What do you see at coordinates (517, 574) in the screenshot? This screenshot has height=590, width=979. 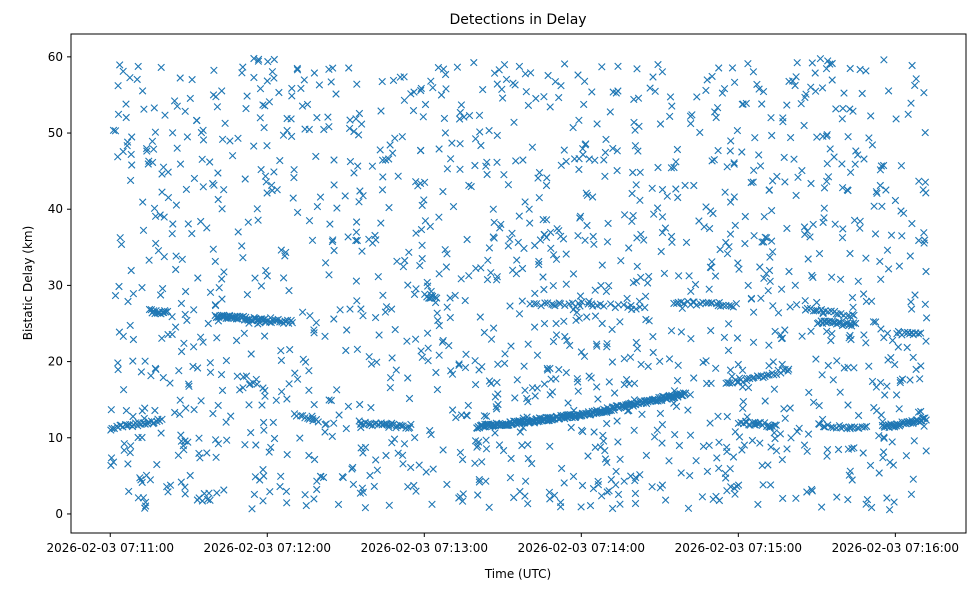 I see `x-axis-label: Time (UTC)` at bounding box center [517, 574].